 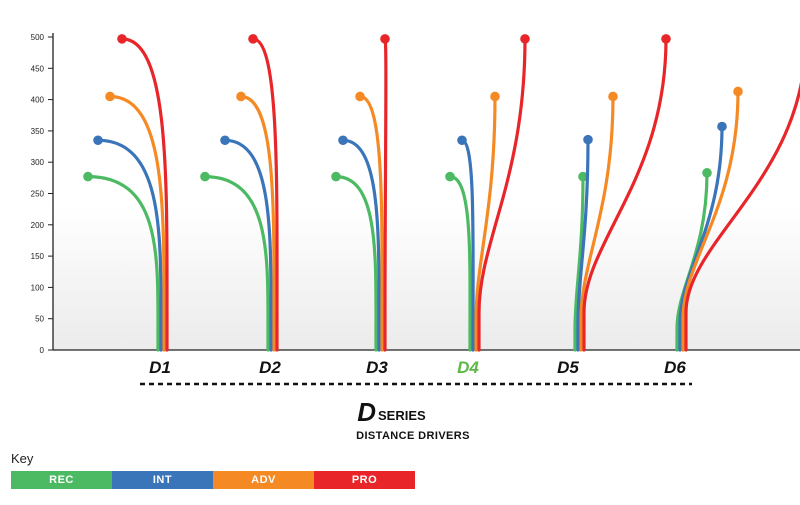 What do you see at coordinates (38, 225) in the screenshot?
I see `y-tick-label: 200` at bounding box center [38, 225].